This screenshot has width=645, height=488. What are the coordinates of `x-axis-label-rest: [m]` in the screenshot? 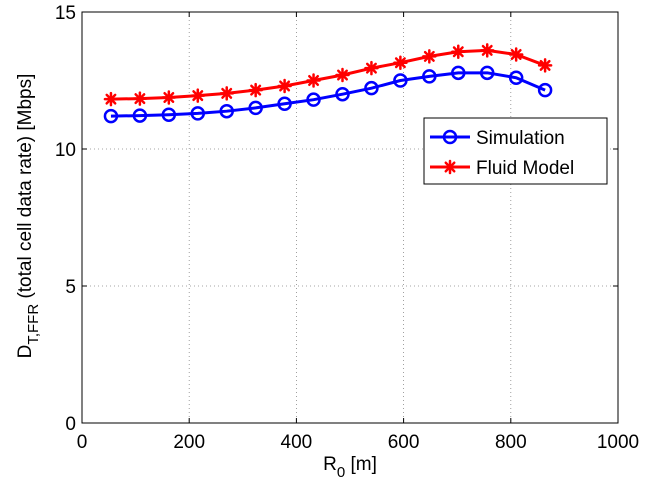 It's located at (361, 464).